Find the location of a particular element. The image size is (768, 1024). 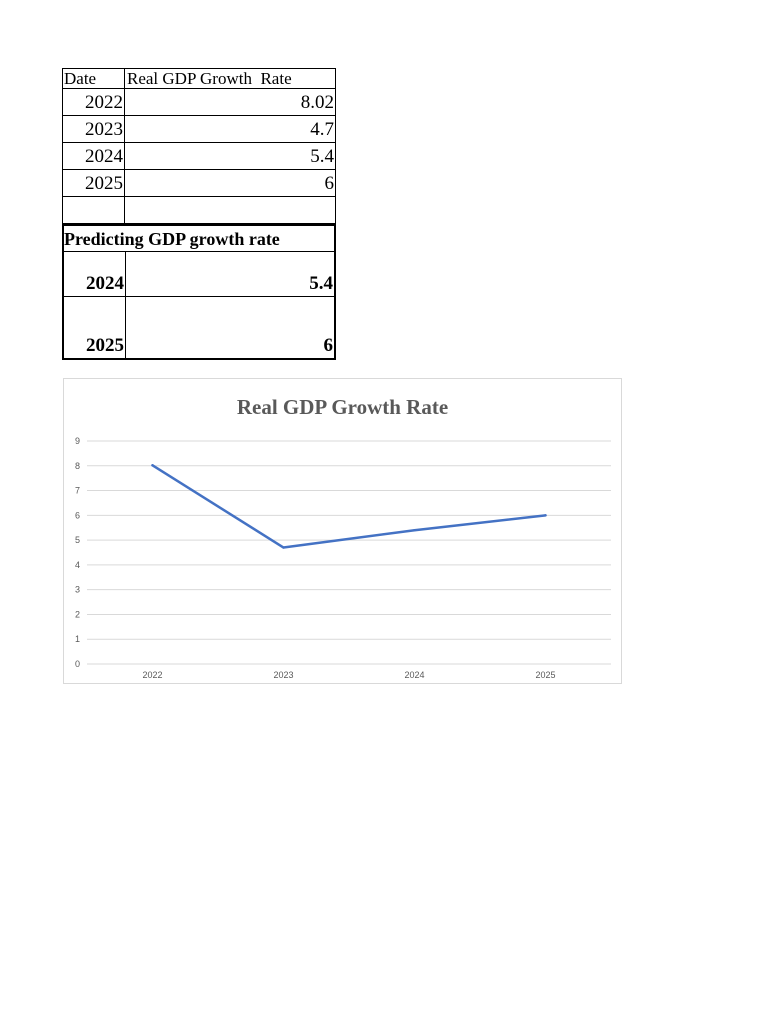

table-row: 2023 4.7 is located at coordinates (199, 129).